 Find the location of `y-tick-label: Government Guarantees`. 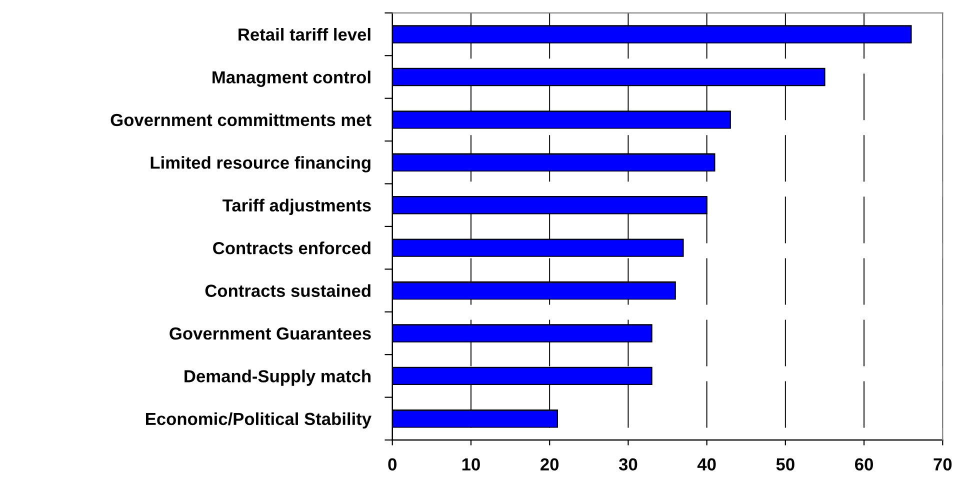

y-tick-label: Government Guarantees is located at coordinates (270, 333).